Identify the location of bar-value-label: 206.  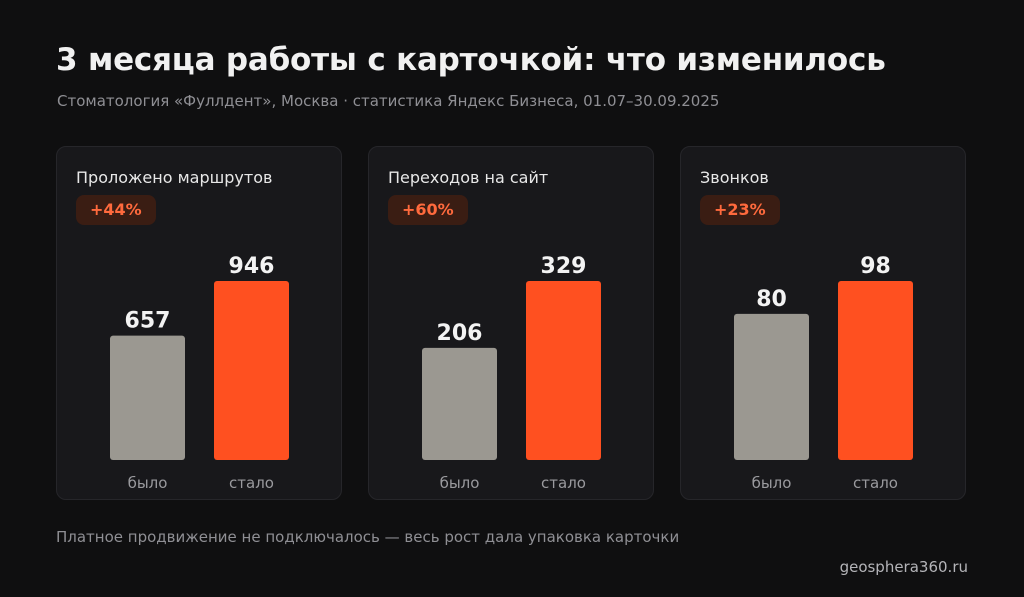
(460, 333).